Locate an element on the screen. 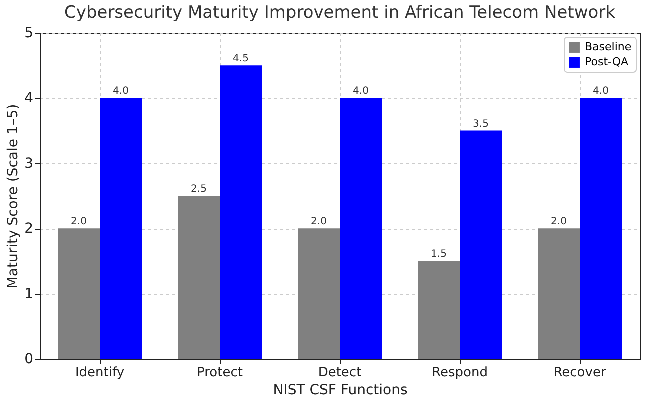 This screenshot has width=650, height=401. chart-title: Cybersecurity Maturity Improvement in African Telecom Network is located at coordinates (340, 13).